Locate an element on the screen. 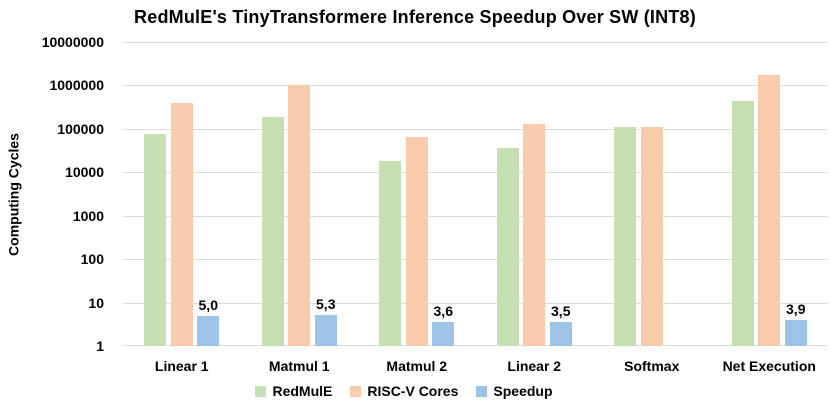 The width and height of the screenshot is (830, 410). legend-label: RedMulE is located at coordinates (302, 391).